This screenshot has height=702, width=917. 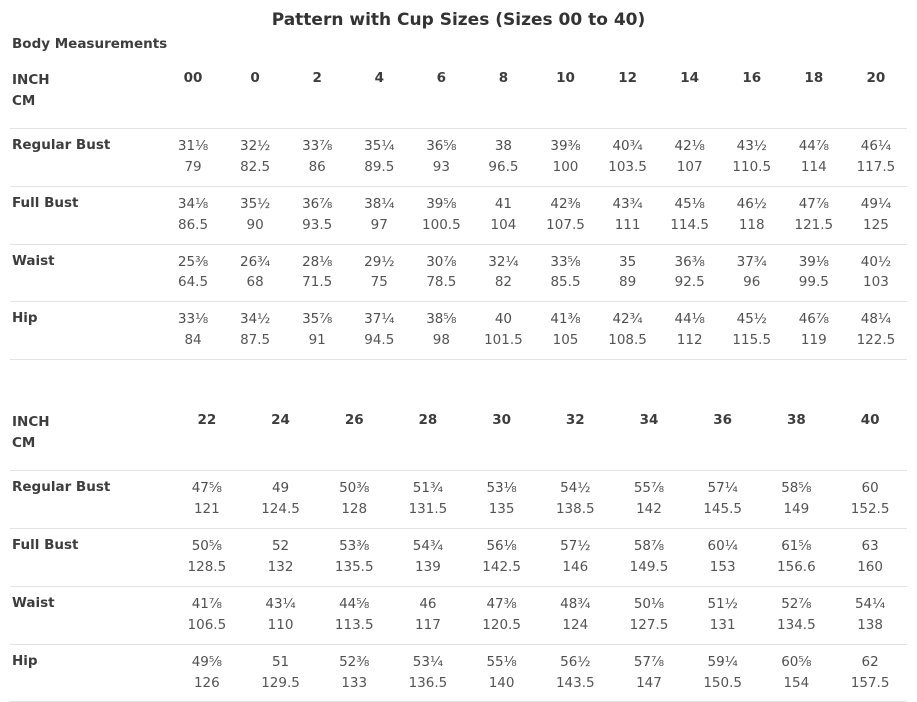 What do you see at coordinates (722, 488) in the screenshot?
I see `inch-value: 57¼` at bounding box center [722, 488].